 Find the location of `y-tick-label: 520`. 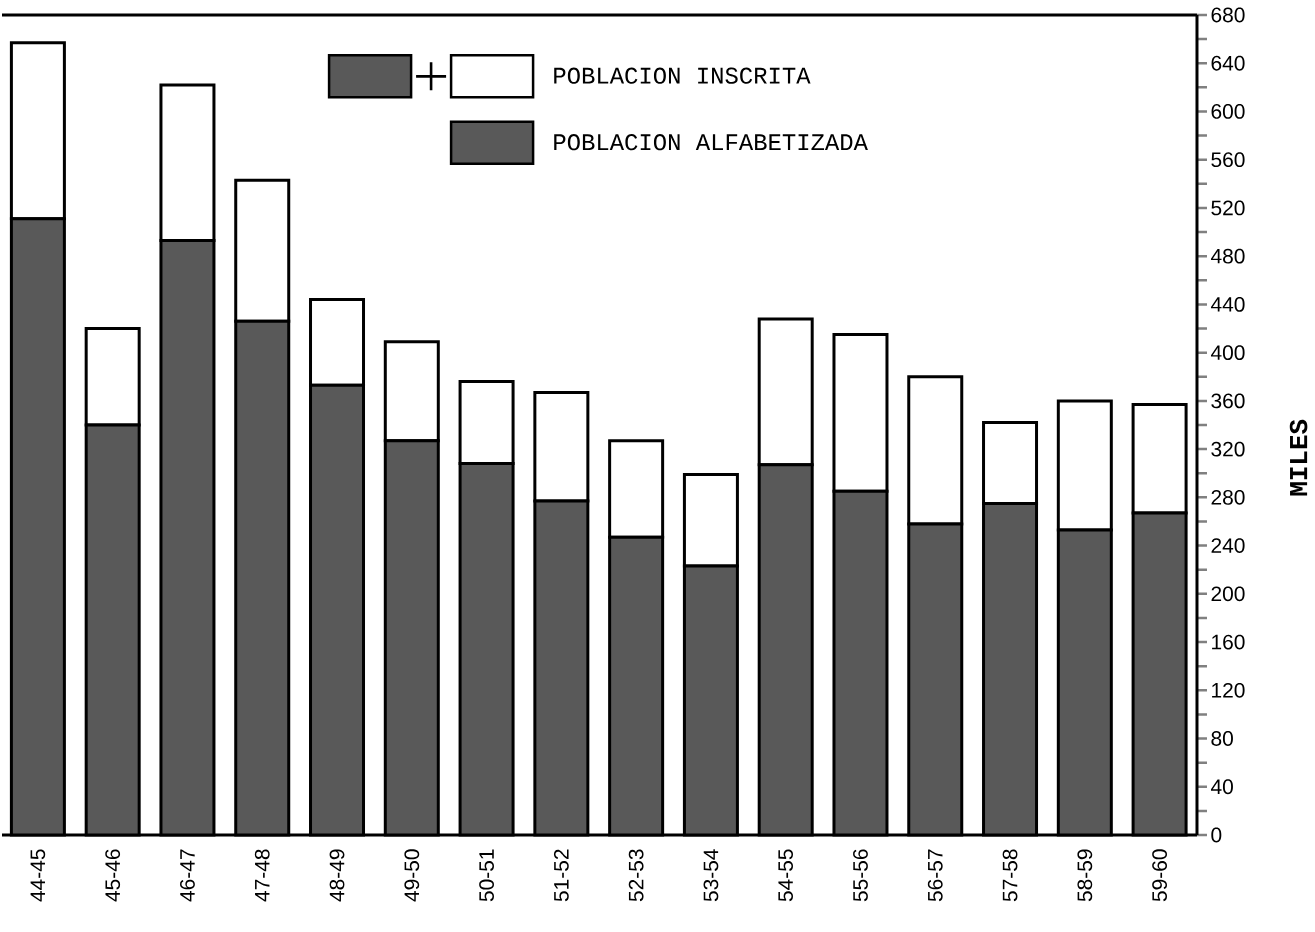

y-tick-label: 520 is located at coordinates (1228, 208).